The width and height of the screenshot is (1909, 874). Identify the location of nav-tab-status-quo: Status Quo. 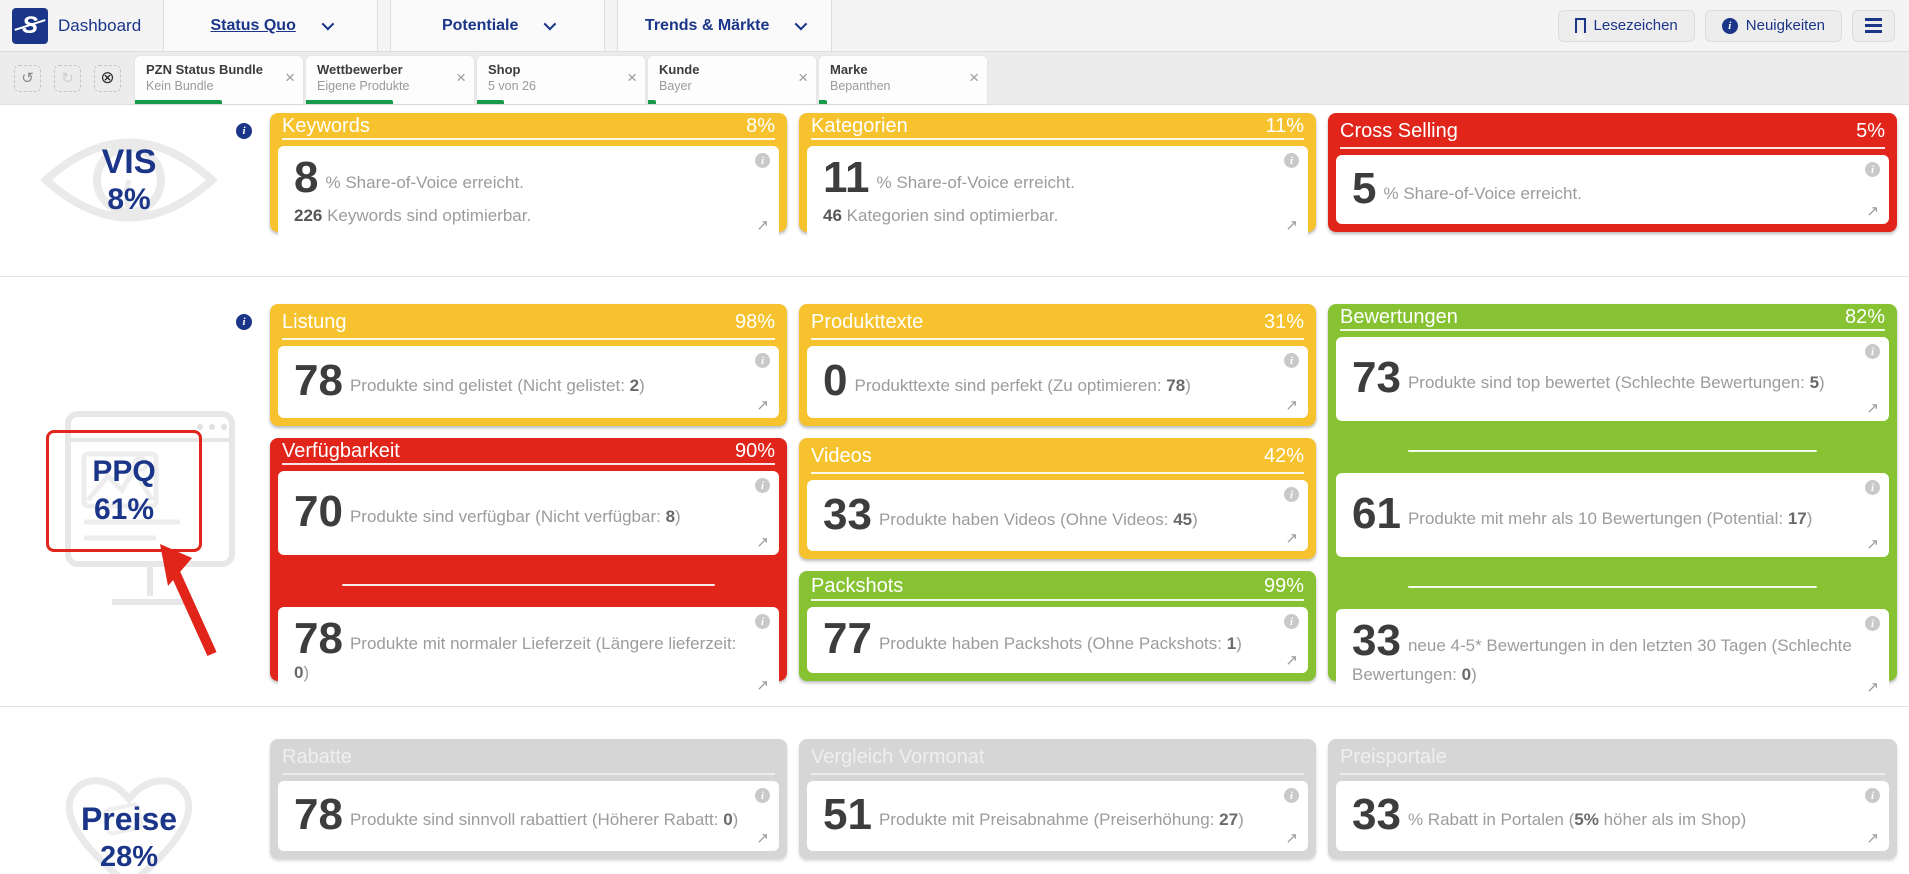
(271, 25).